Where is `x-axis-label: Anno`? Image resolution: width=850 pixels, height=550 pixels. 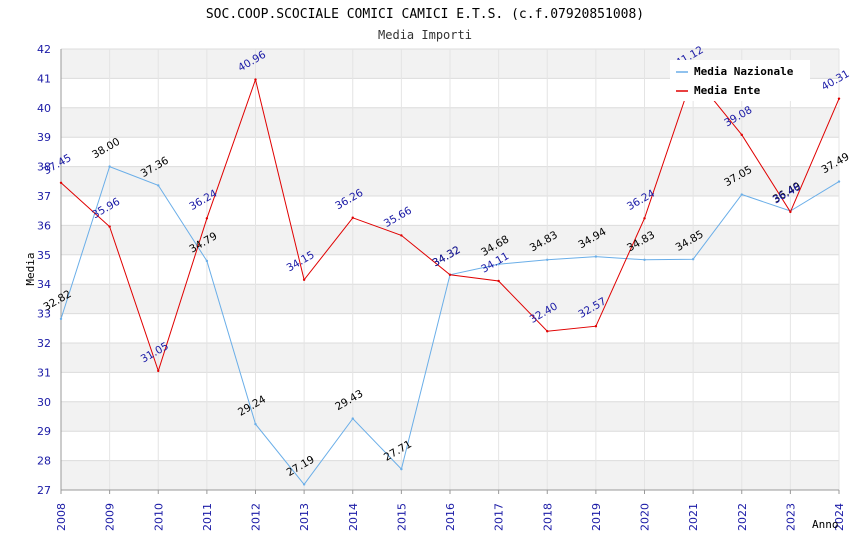
x-axis-label: Anno is located at coordinates (825, 524).